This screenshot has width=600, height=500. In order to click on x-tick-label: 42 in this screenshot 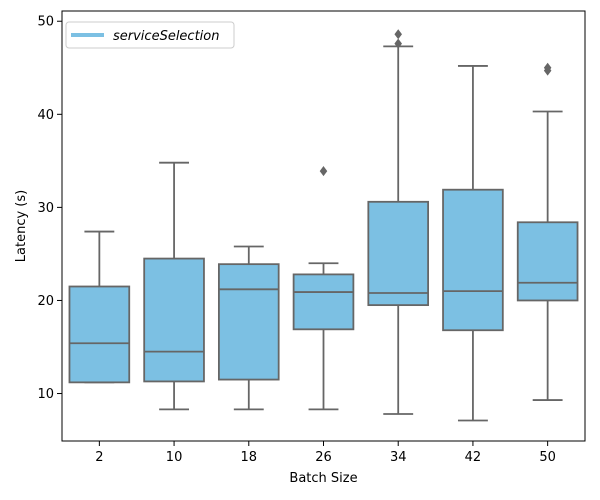, I will do `click(473, 457)`.